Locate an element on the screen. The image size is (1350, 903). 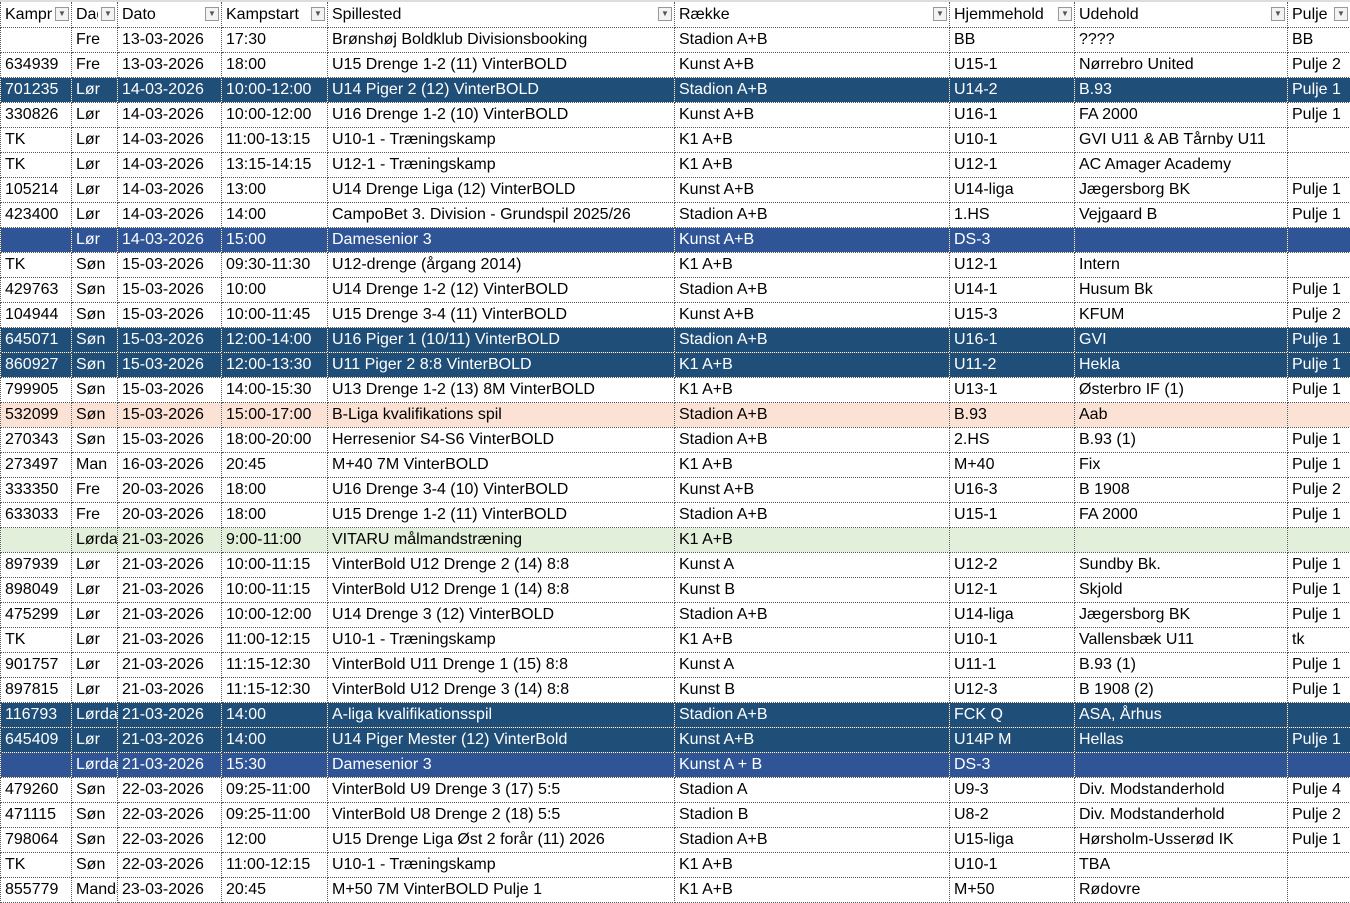
cell-kickoff: 09:25-11:00 is located at coordinates (275, 790).